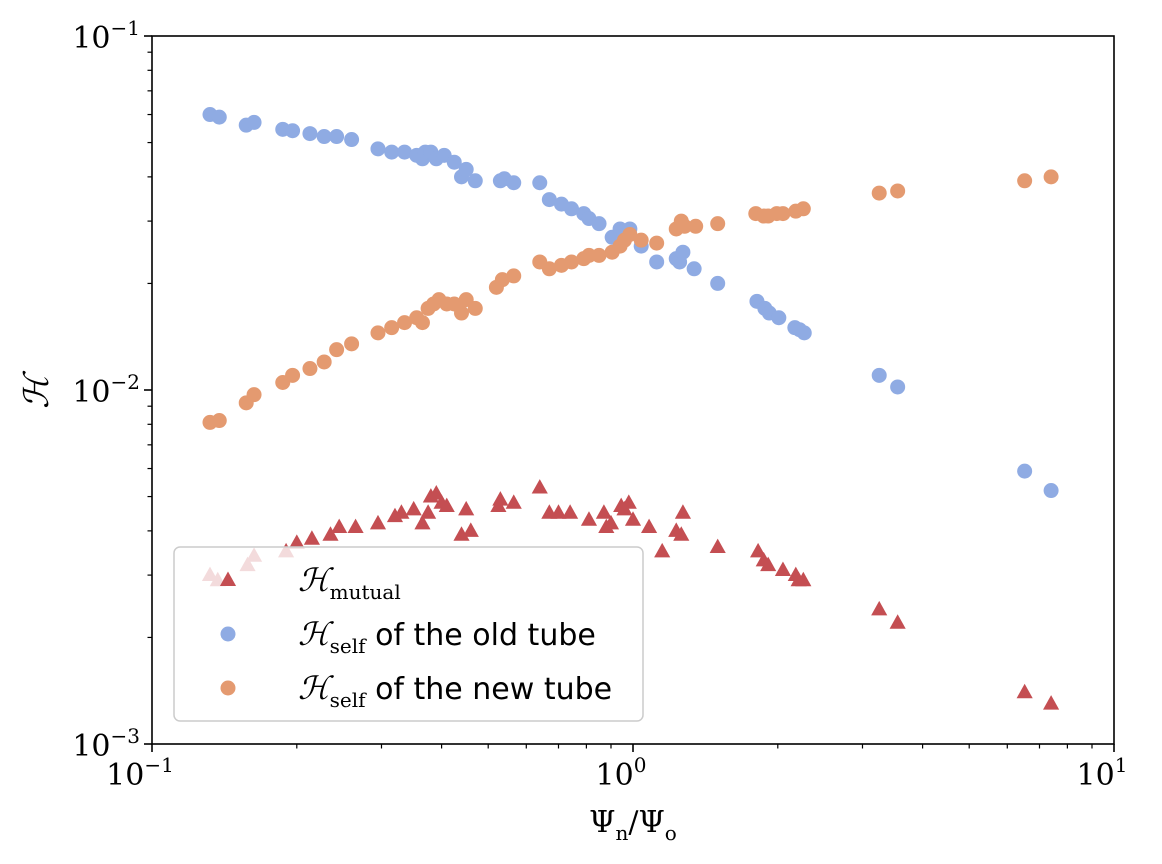 Image resolution: width=1162 pixels, height=864 pixels. What do you see at coordinates (37, 389) in the screenshot?
I see `y-axis-title: ℋ` at bounding box center [37, 389].